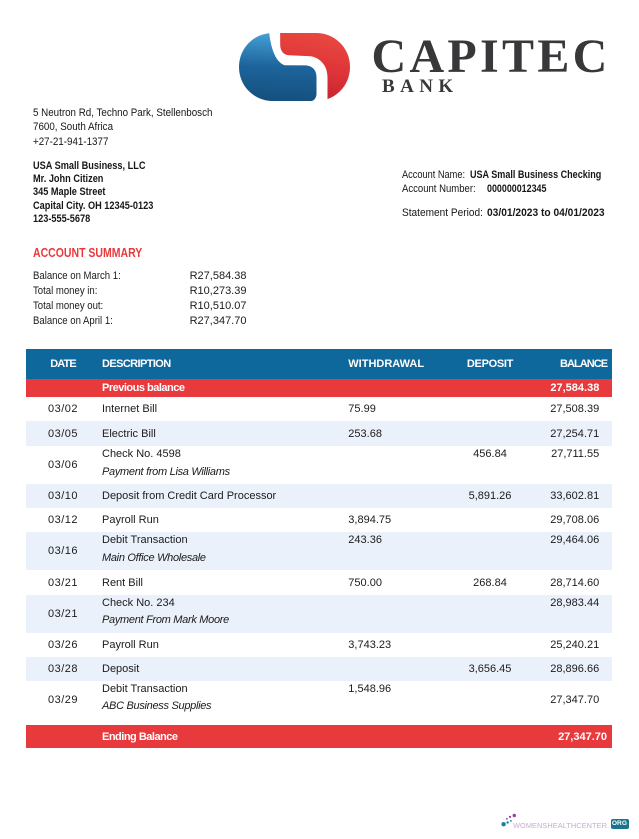 The height and width of the screenshot is (839, 639). I want to click on transaction-description-line1: Internet Bill, so click(130, 409).